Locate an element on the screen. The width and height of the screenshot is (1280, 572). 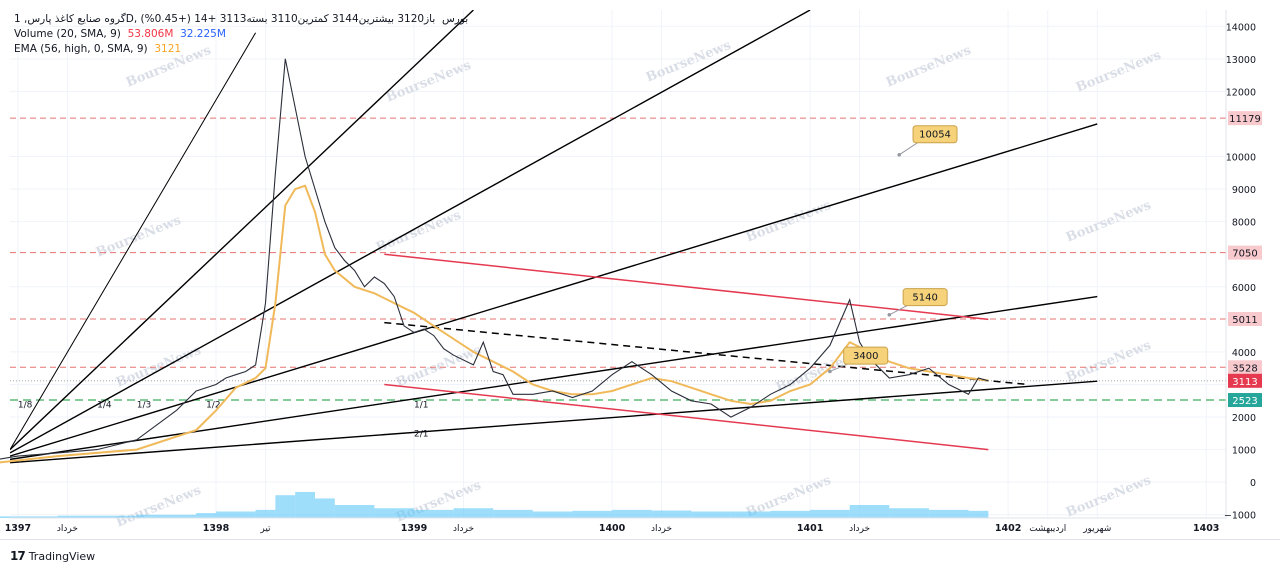
price-tick-label: 0 is located at coordinates (1253, 483).